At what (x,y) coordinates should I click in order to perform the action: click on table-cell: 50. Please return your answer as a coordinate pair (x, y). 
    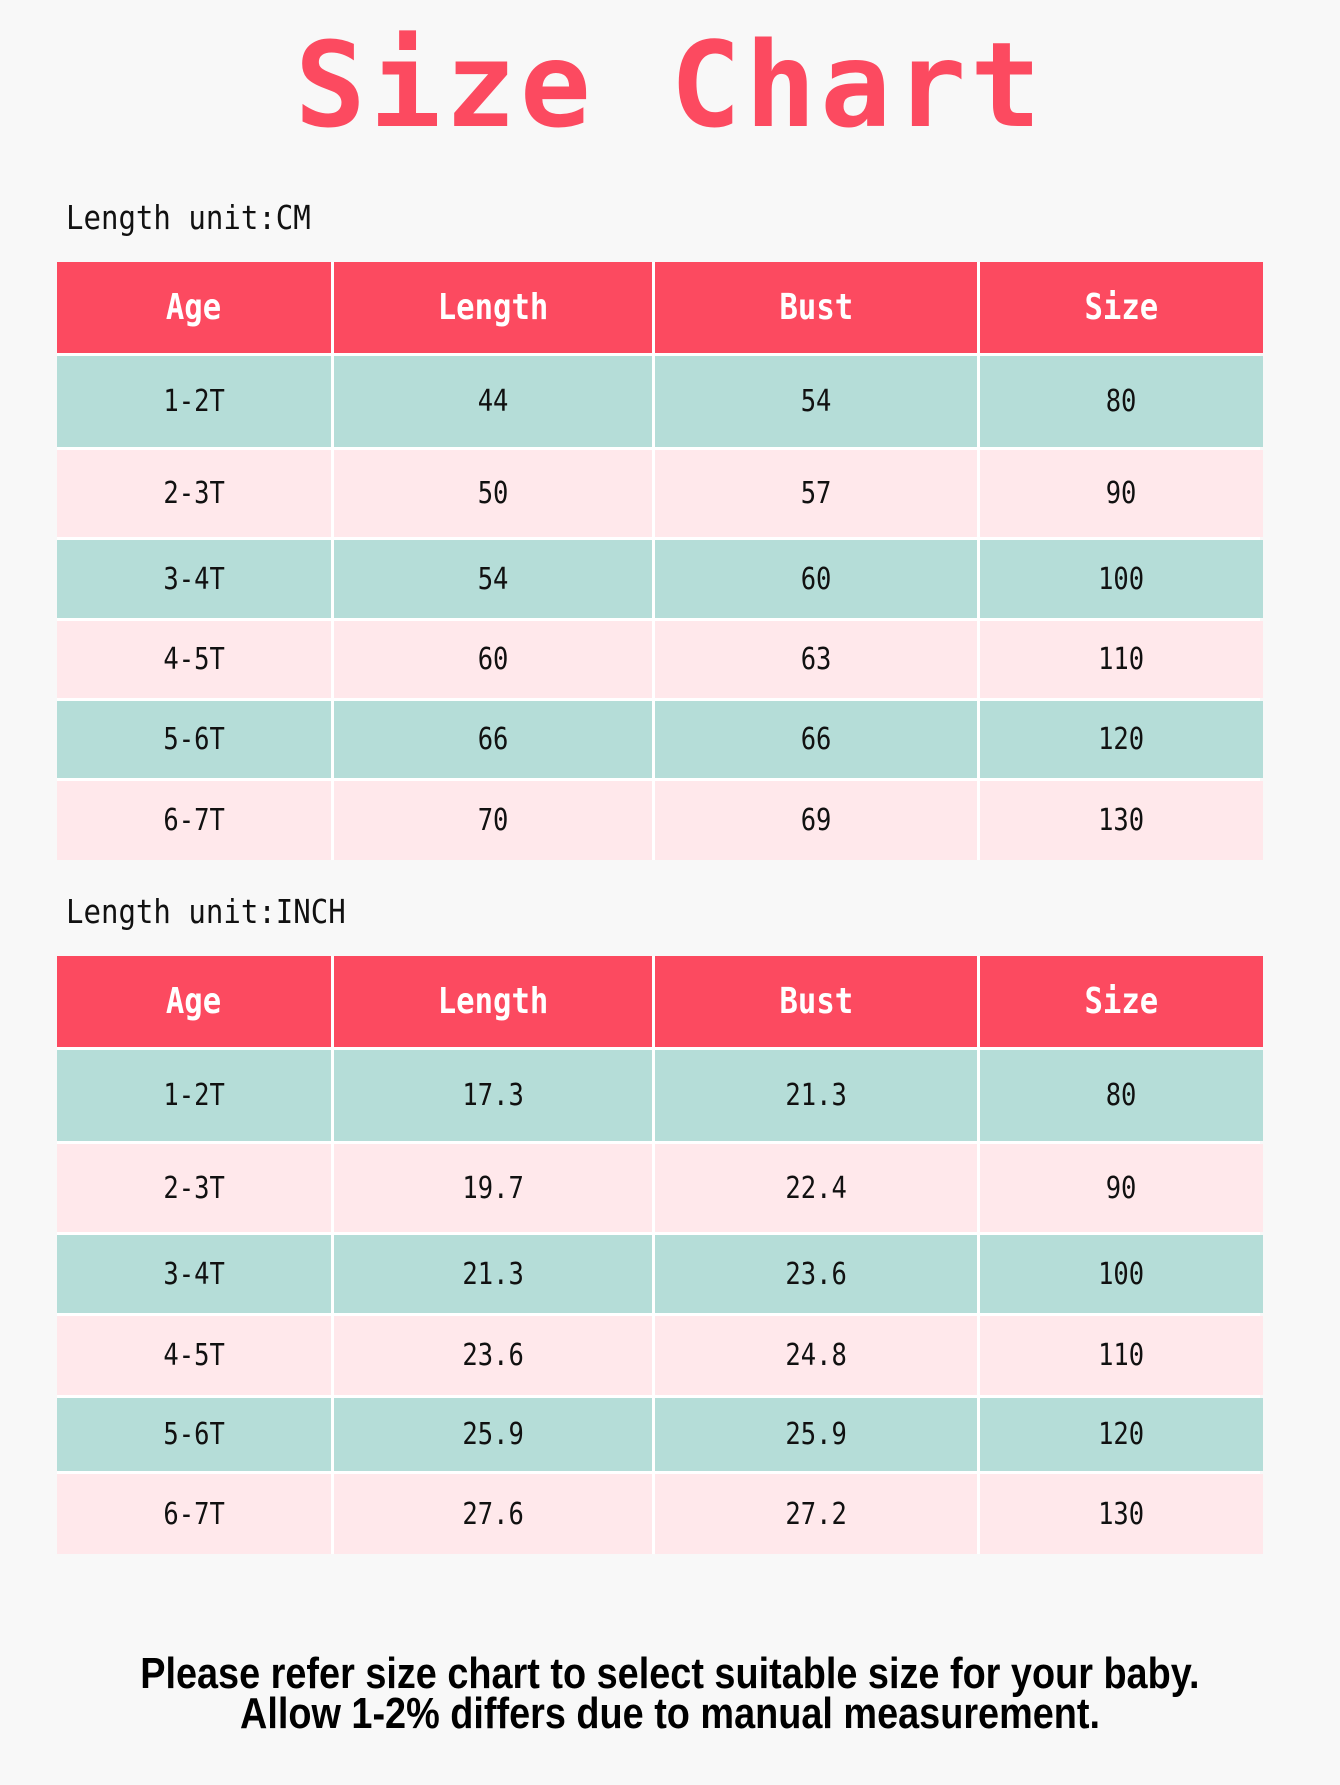
    Looking at the image, I should click on (493, 493).